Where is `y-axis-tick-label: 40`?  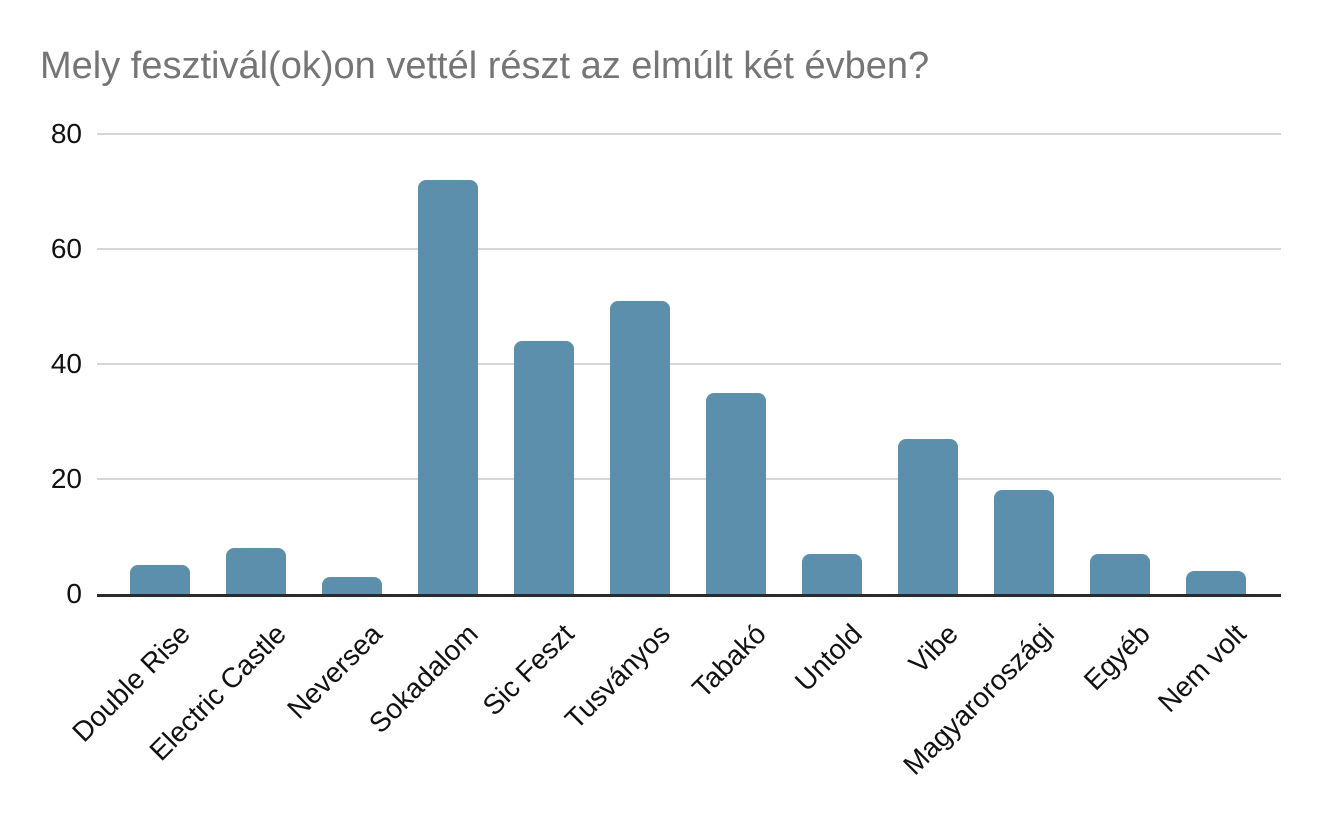
y-axis-tick-label: 40 is located at coordinates (66, 363).